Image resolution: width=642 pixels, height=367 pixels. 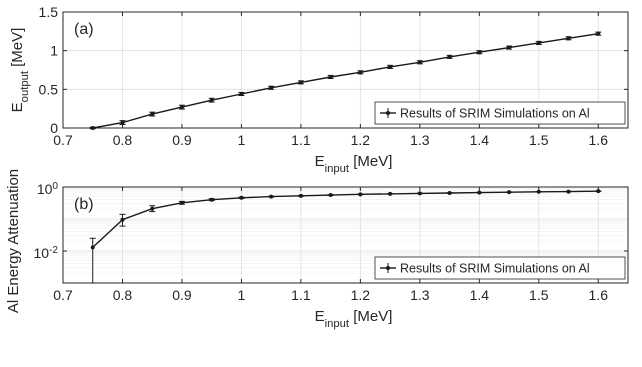 I want to click on y-tick-label: 1.5, so click(x=49, y=12).